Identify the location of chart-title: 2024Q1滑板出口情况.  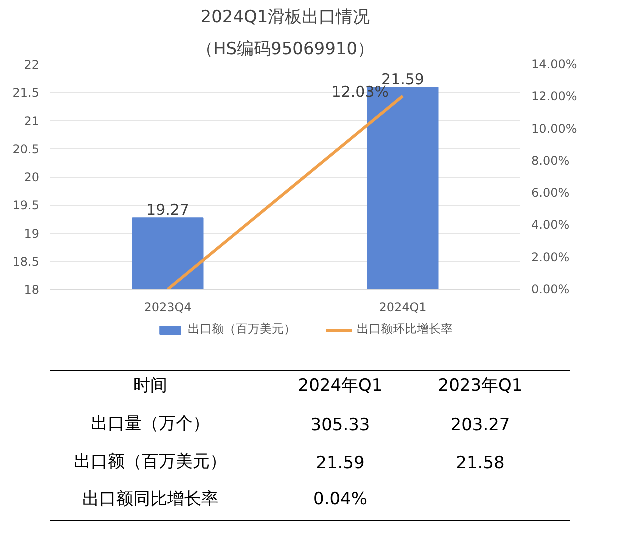
(285, 18).